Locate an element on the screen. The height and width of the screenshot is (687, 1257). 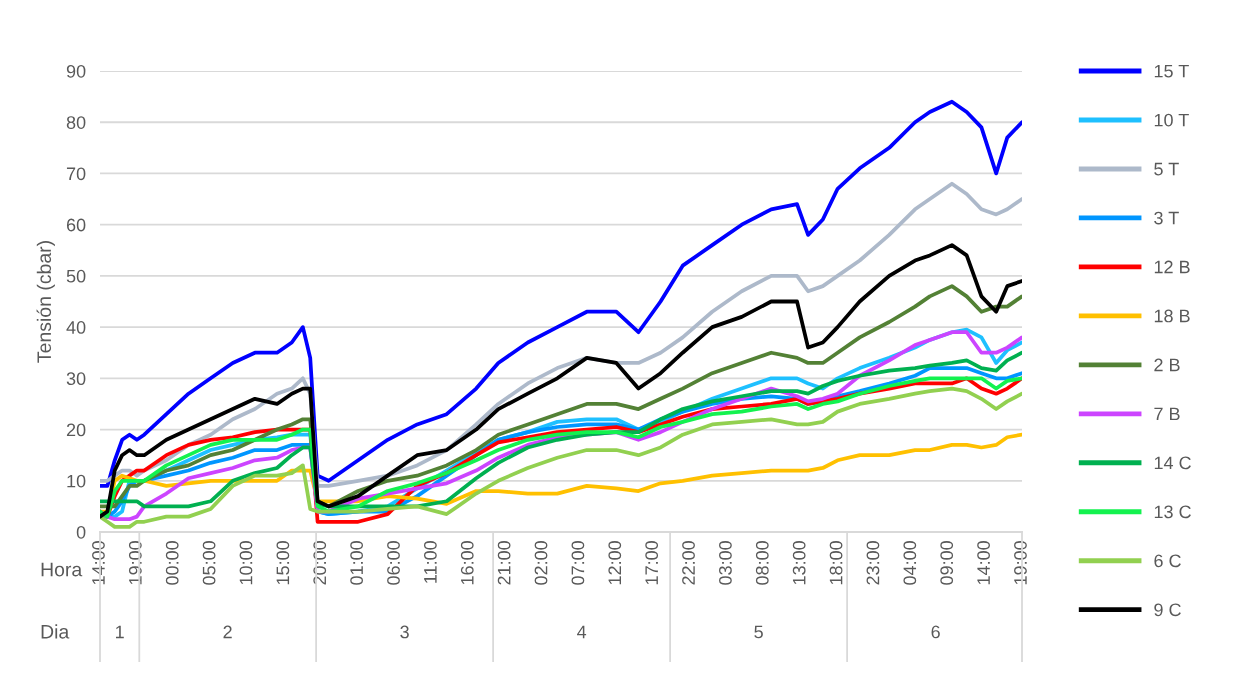
legend-label: 15 T is located at coordinates (1171, 71).